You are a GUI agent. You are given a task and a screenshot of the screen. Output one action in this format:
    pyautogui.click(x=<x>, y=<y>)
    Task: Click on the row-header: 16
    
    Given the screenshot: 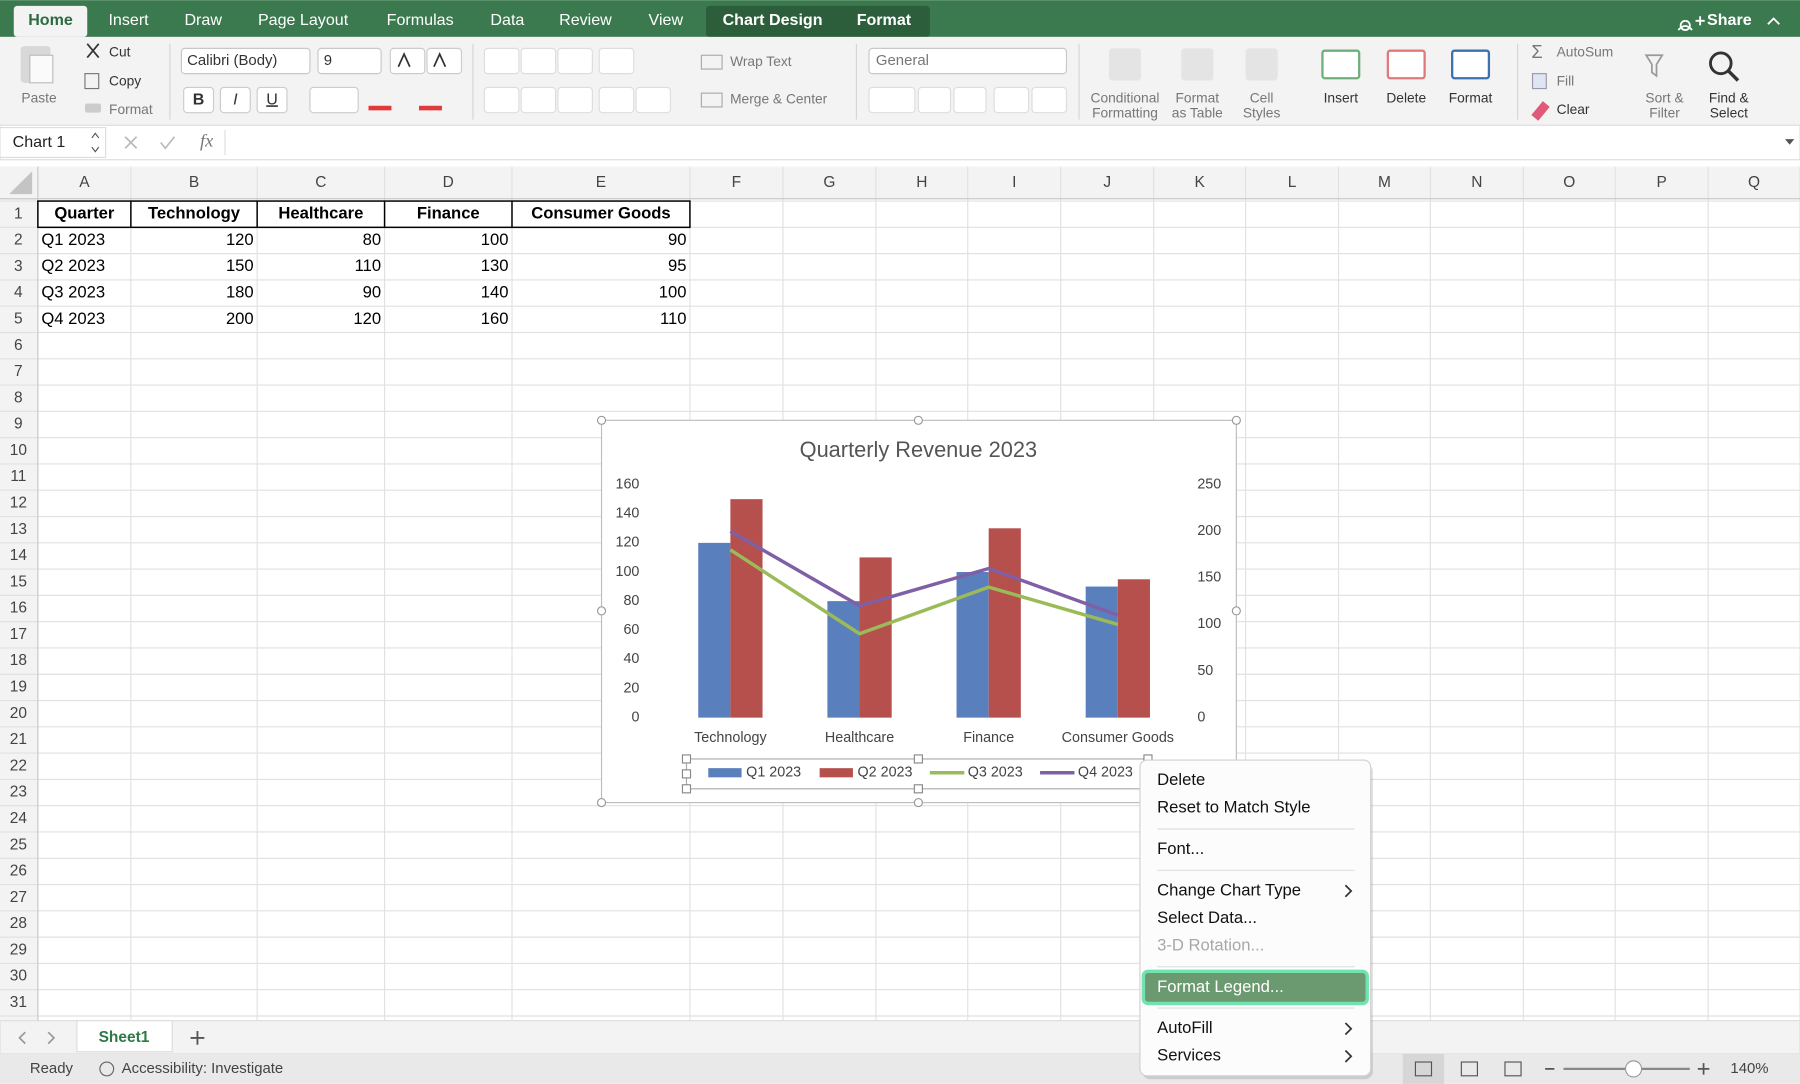 What is the action you would take?
    pyautogui.click(x=18, y=608)
    